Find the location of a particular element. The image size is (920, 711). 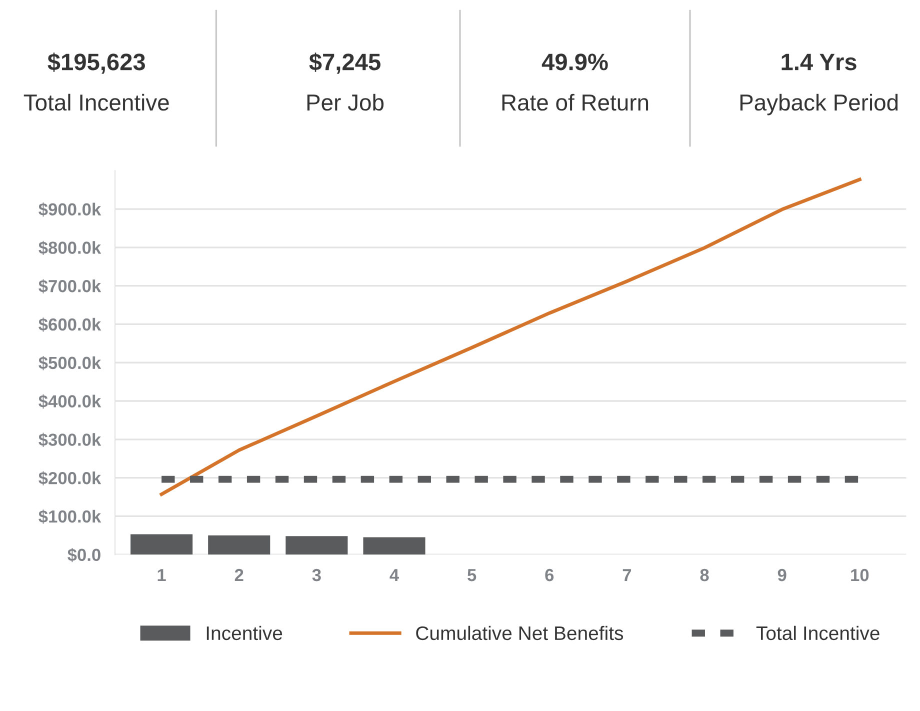

y-tick-label: $500.0k is located at coordinates (70, 363).